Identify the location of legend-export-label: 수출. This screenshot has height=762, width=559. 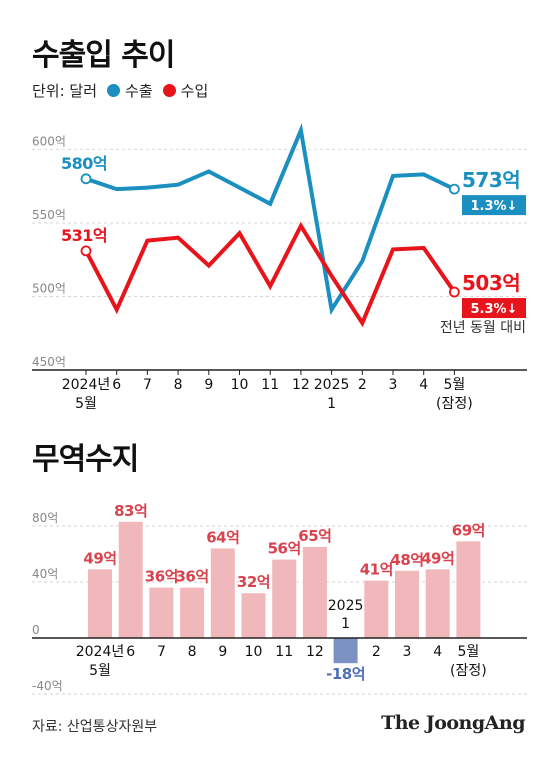
(139, 91).